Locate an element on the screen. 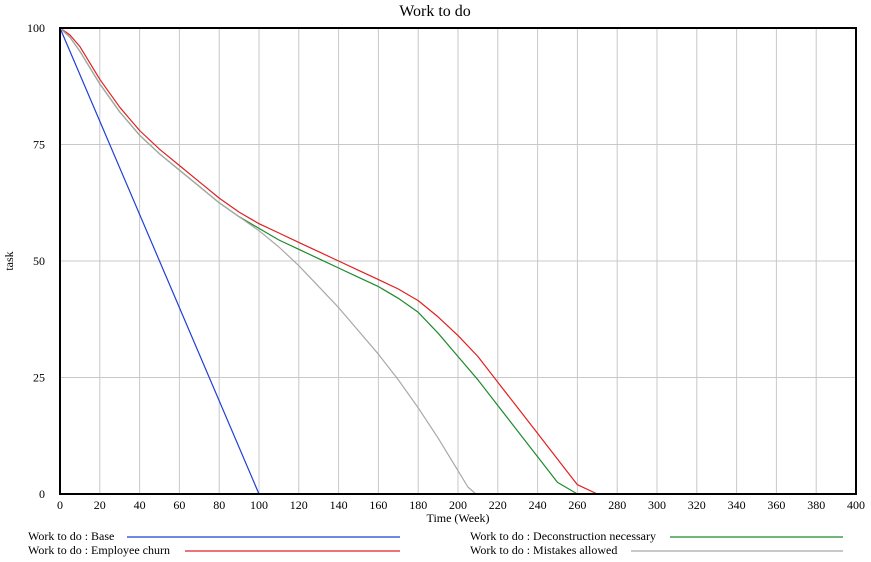  x-tick-label: 180 is located at coordinates (418, 505).